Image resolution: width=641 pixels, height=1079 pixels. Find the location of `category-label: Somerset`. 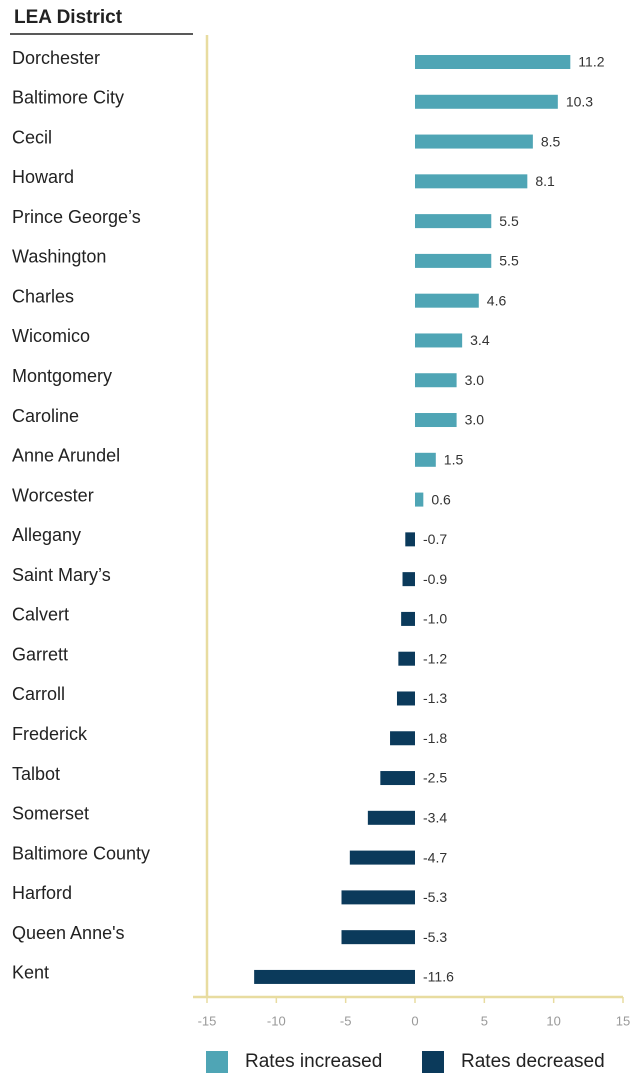

category-label: Somerset is located at coordinates (50, 814).